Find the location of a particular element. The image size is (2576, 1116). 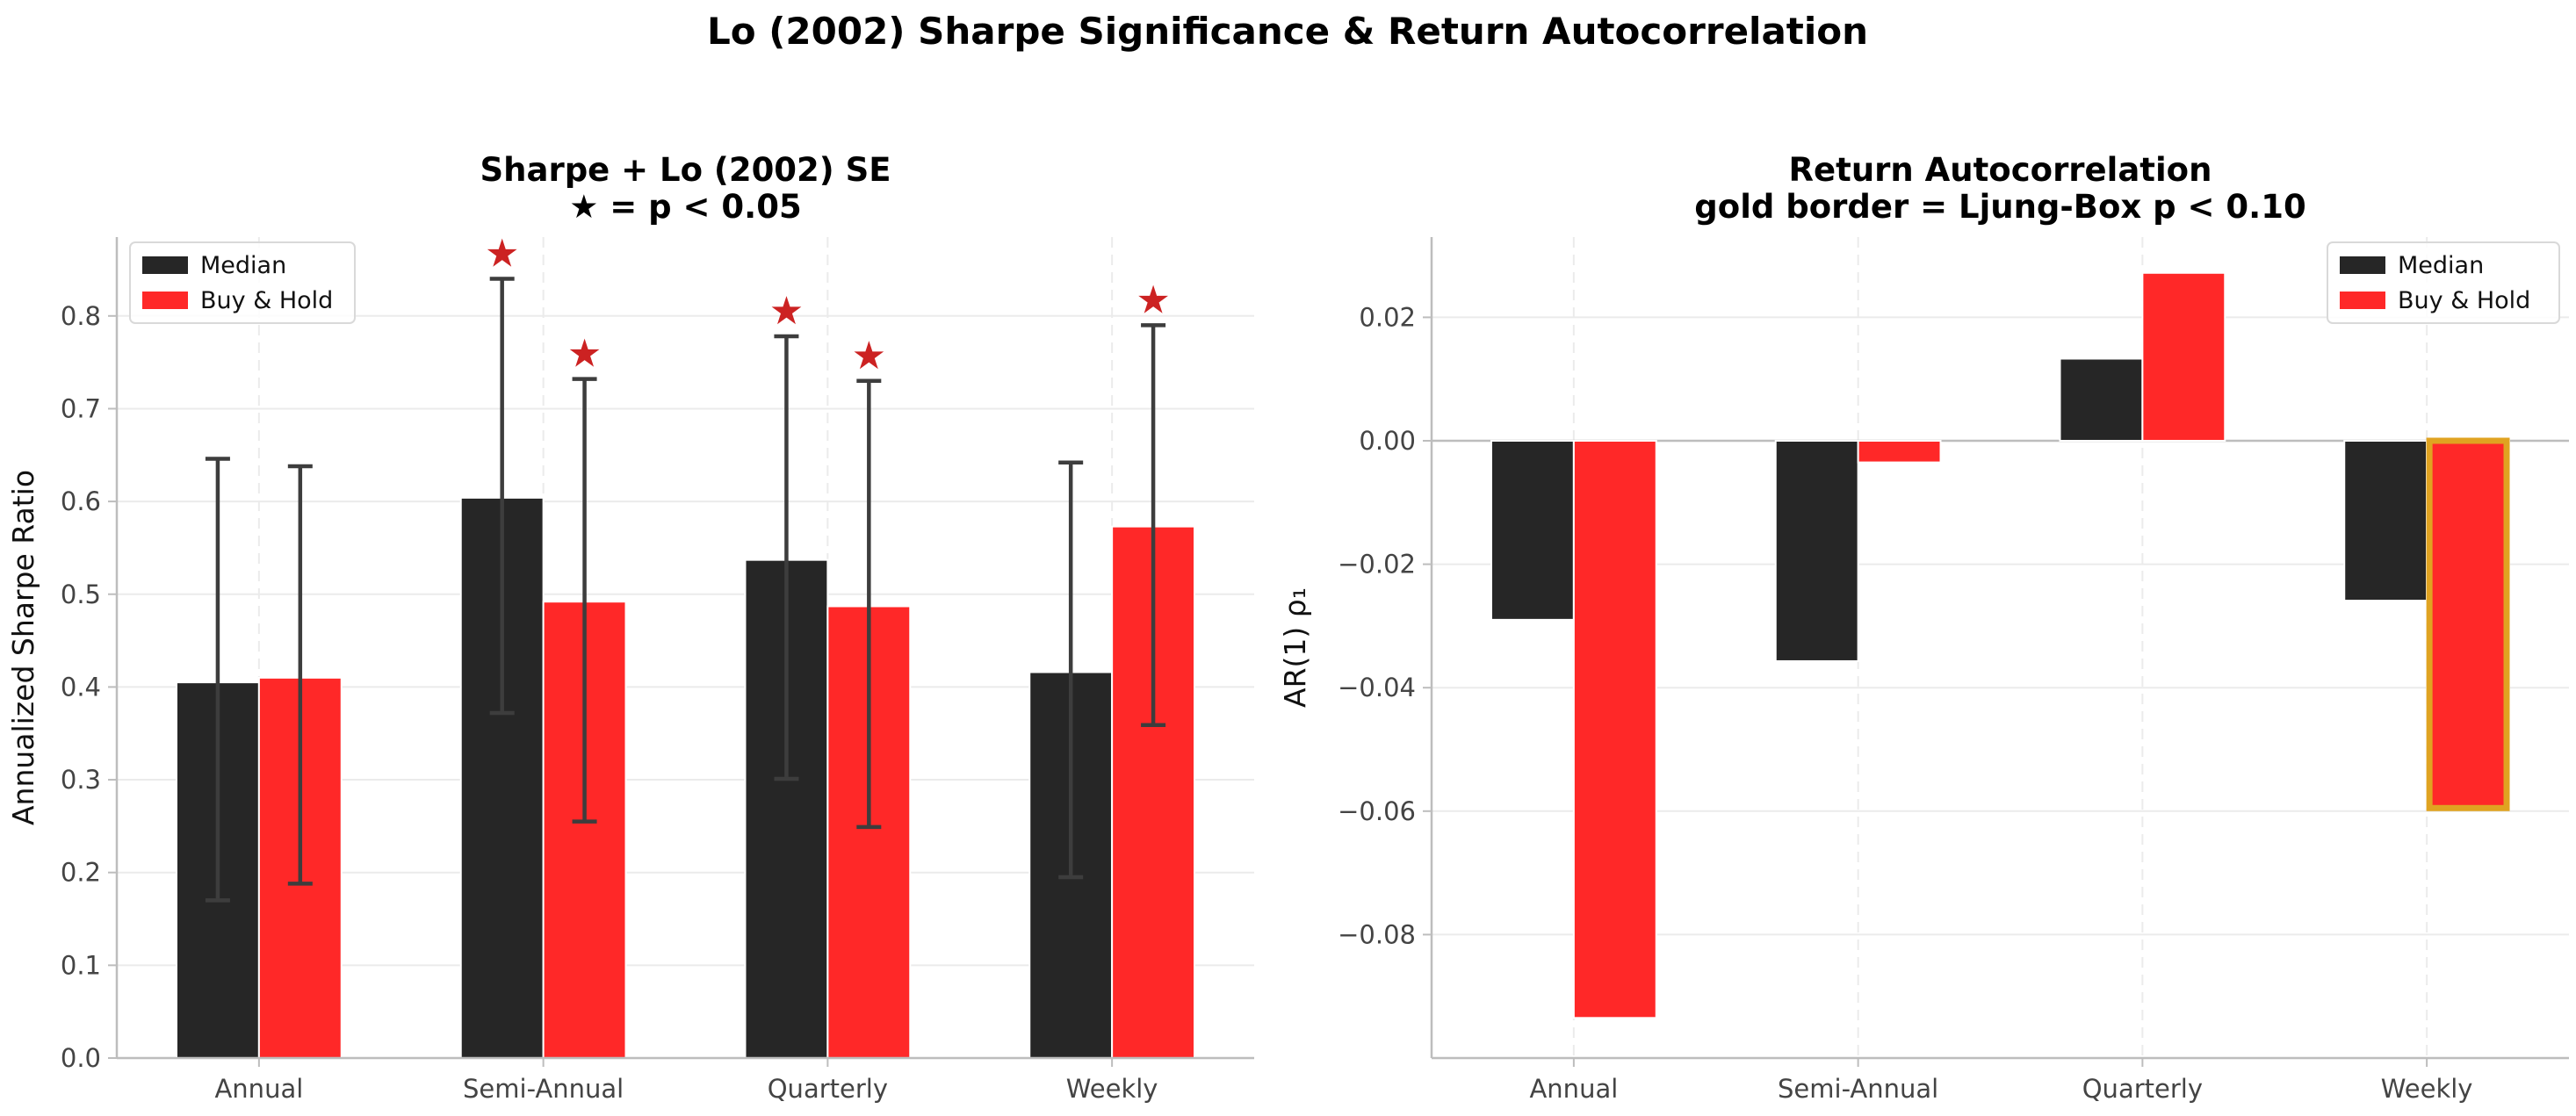

y-tick-label: 0.8 is located at coordinates (81, 316).